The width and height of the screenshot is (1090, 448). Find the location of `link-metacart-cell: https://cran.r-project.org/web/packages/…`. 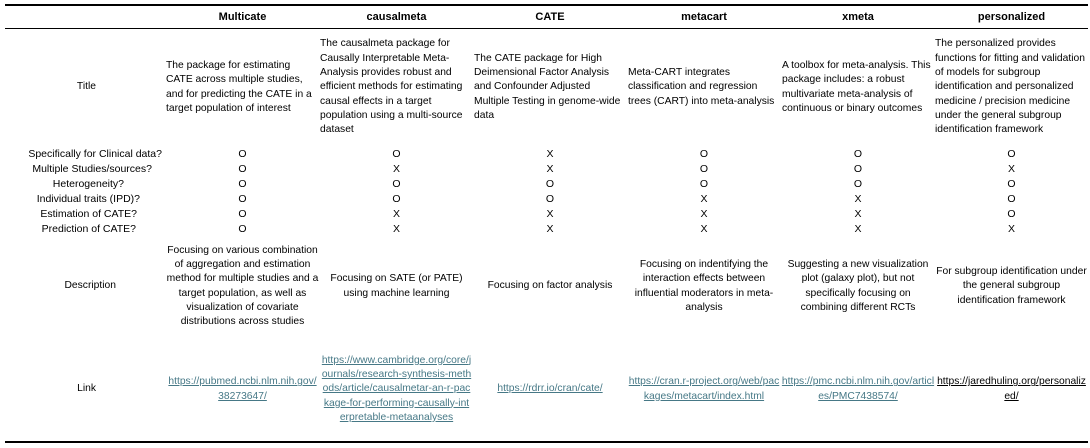

link-metacart-cell: https://cran.r-project.org/web/packages/… is located at coordinates (704, 389).